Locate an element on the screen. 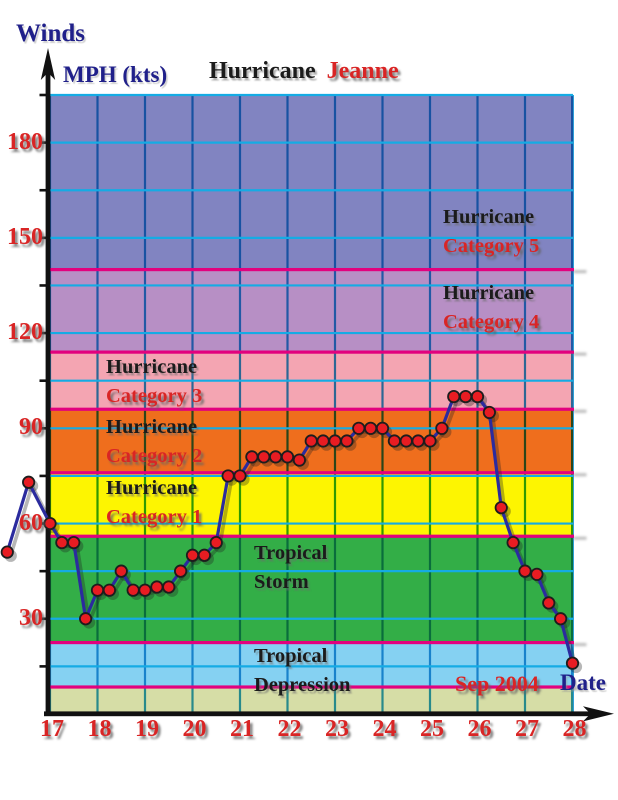  data-point-day-22.5 is located at coordinates (311, 441).